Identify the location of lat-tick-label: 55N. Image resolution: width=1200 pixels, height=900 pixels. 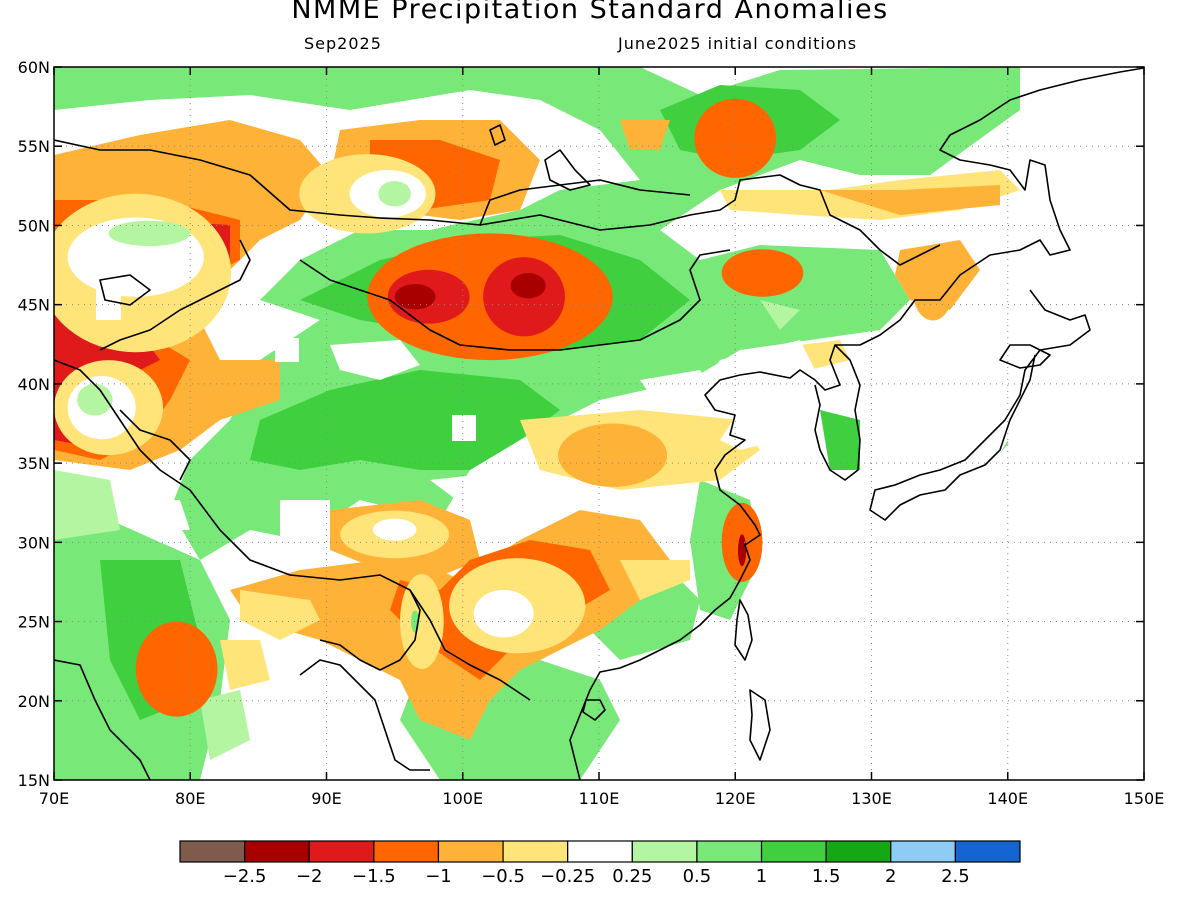
(34, 146).